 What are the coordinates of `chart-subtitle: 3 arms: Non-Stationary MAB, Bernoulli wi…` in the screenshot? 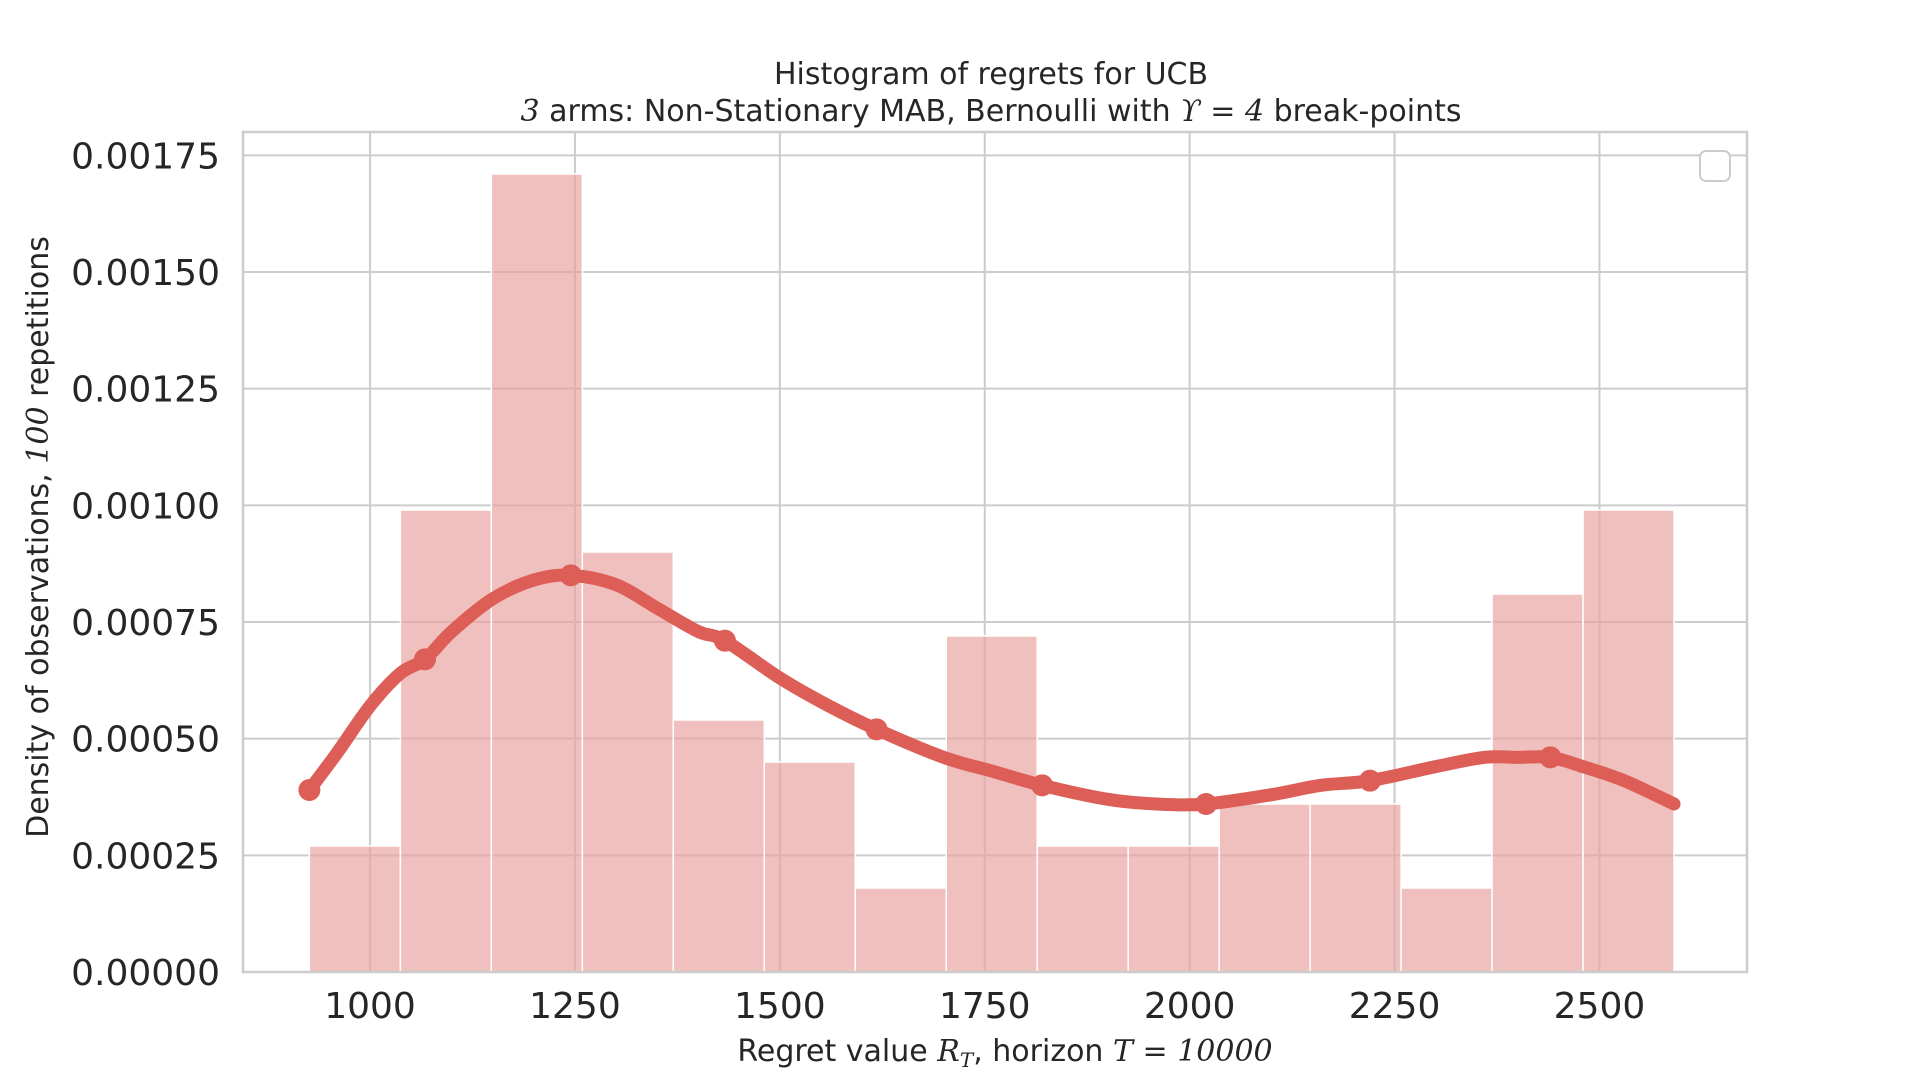 It's located at (991, 111).